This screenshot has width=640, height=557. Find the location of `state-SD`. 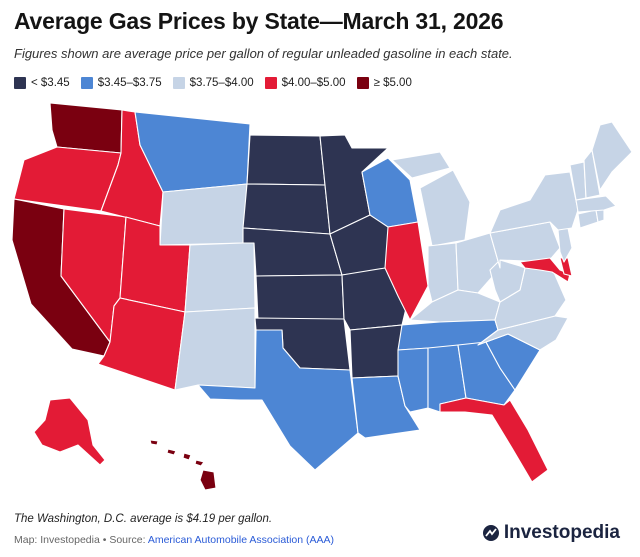

state-SD is located at coordinates (286, 209).